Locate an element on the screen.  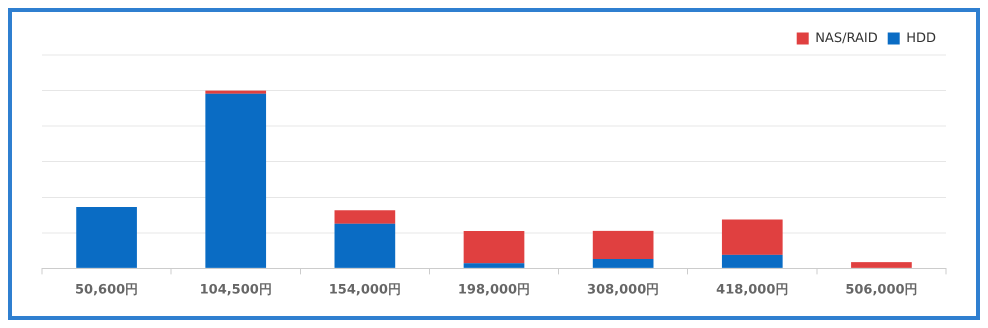
legend-label: NAS/RAID is located at coordinates (846, 38).